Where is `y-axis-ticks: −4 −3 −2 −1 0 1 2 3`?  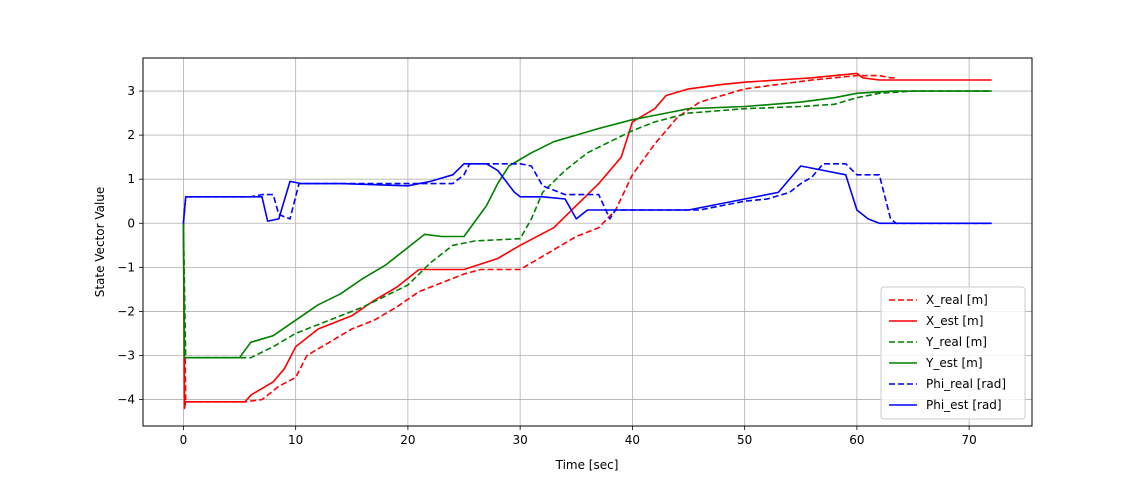 y-axis-ticks: −4 −3 −2 −1 0 1 2 3 is located at coordinates (130, 245).